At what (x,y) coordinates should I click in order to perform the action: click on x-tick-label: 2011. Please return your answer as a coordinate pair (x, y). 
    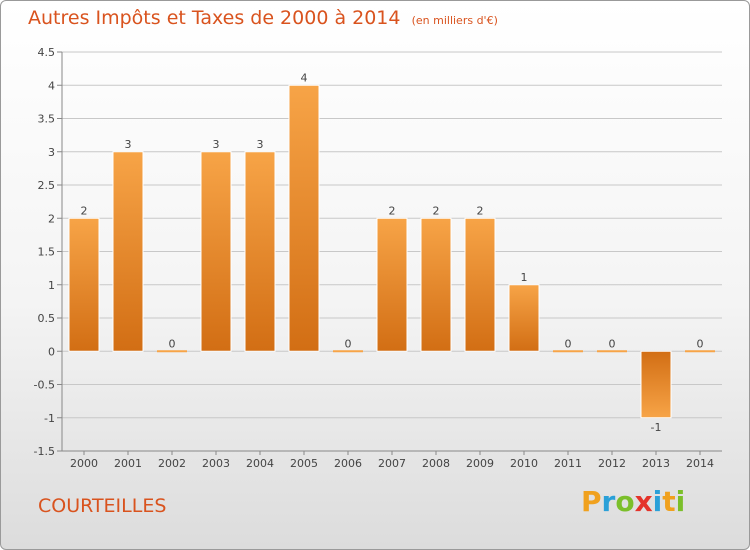
    Looking at the image, I should click on (568, 463).